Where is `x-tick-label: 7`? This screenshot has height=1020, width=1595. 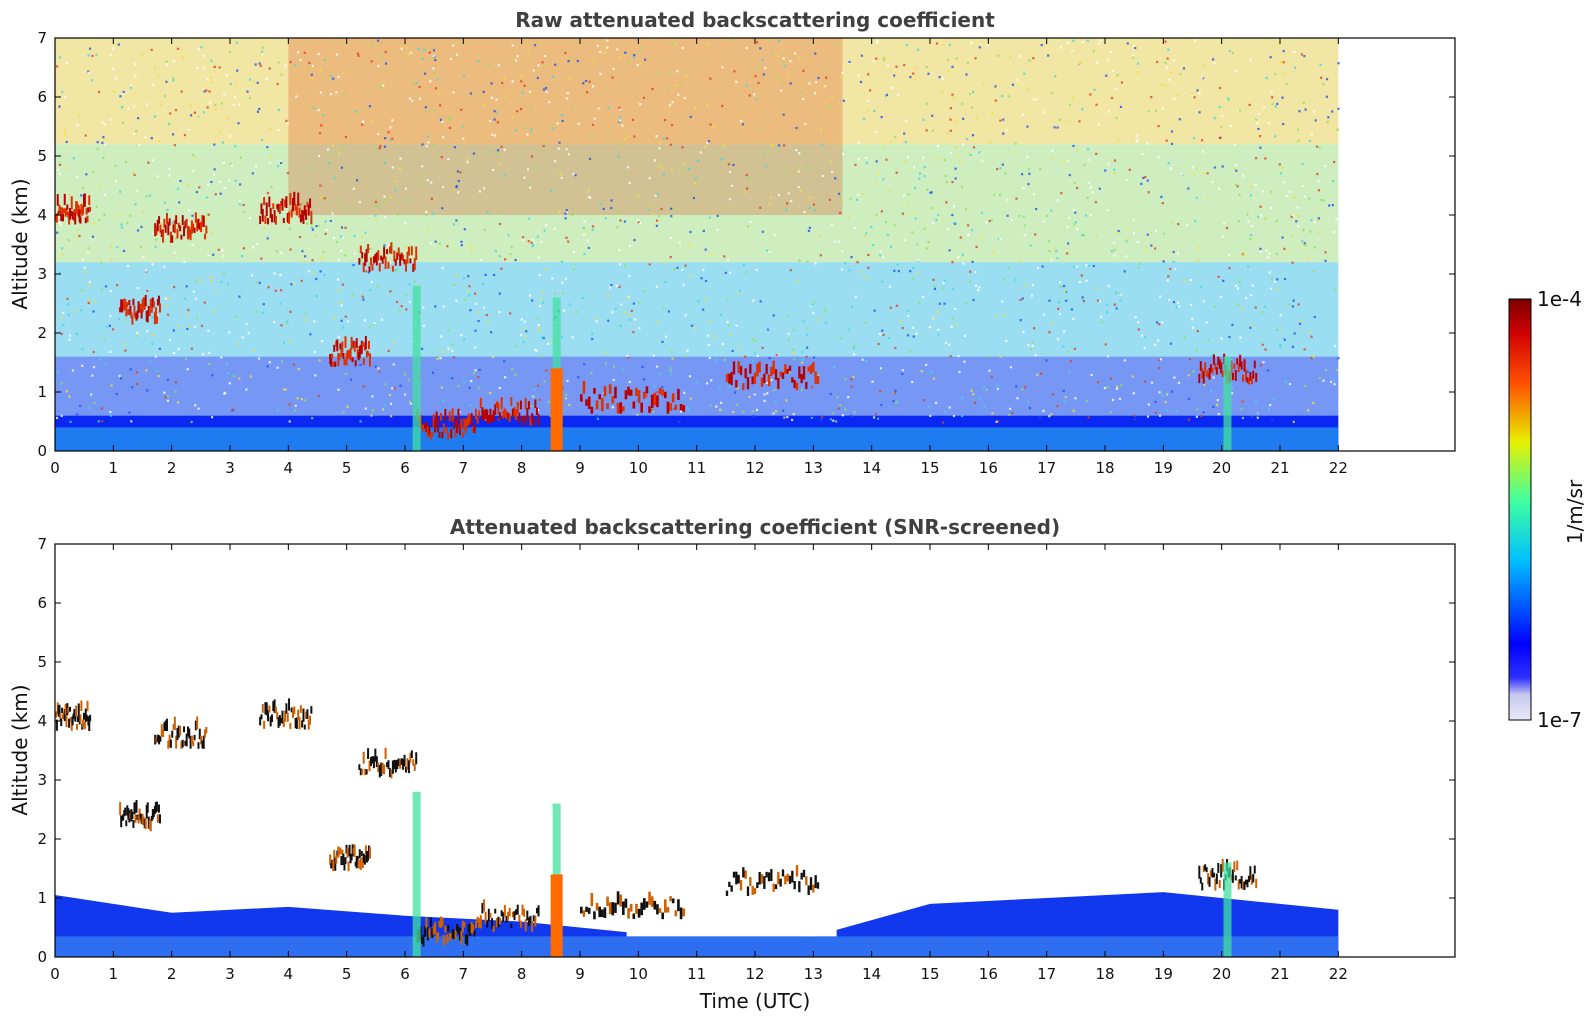
x-tick-label: 7 is located at coordinates (464, 468).